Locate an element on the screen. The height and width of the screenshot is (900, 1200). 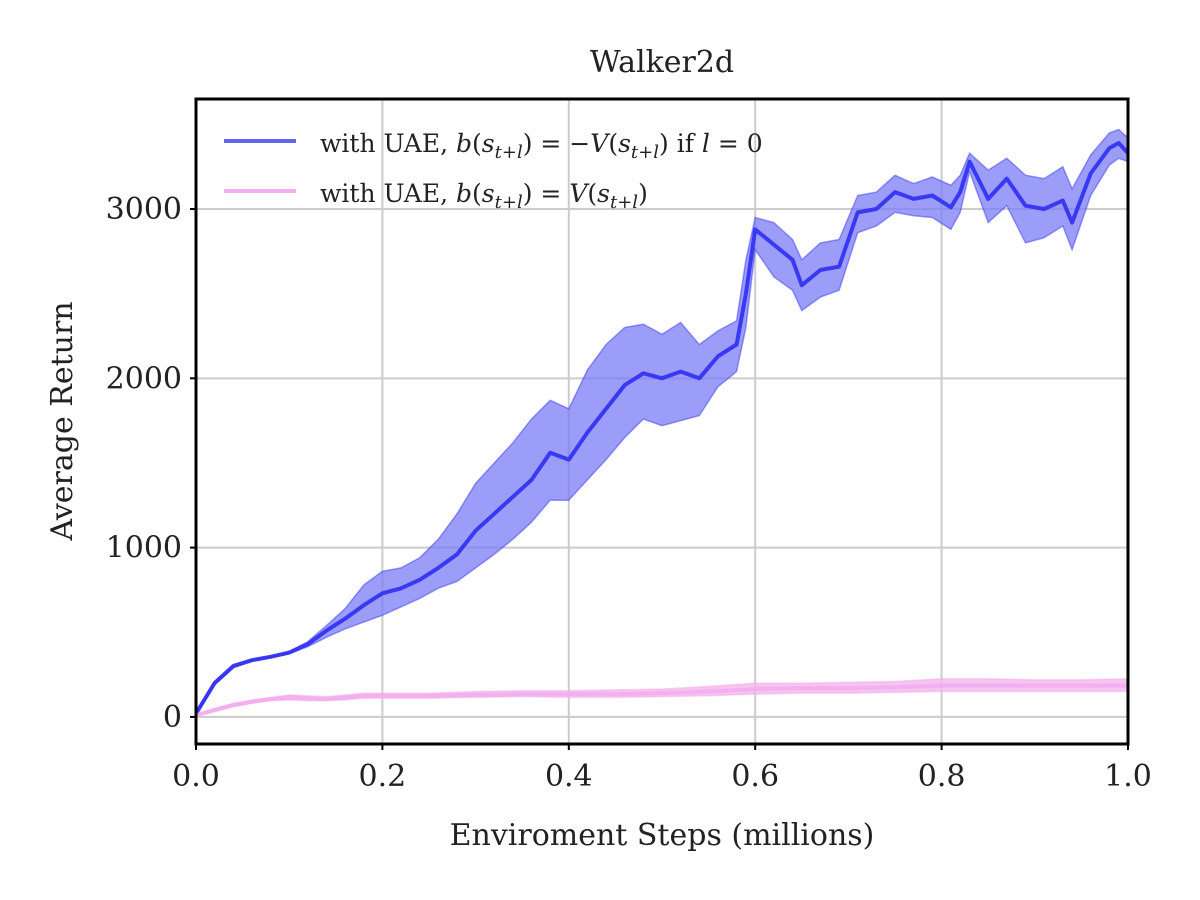
y-axis-label: Average Return is located at coordinates (62, 421).